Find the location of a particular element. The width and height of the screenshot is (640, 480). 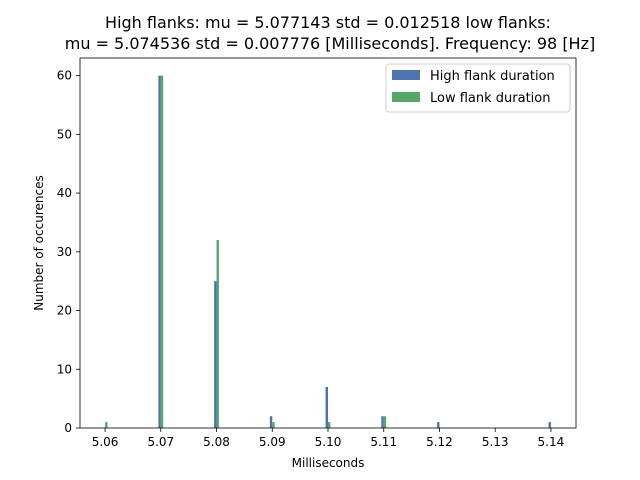

x-tick-label: 5.11 is located at coordinates (383, 442).